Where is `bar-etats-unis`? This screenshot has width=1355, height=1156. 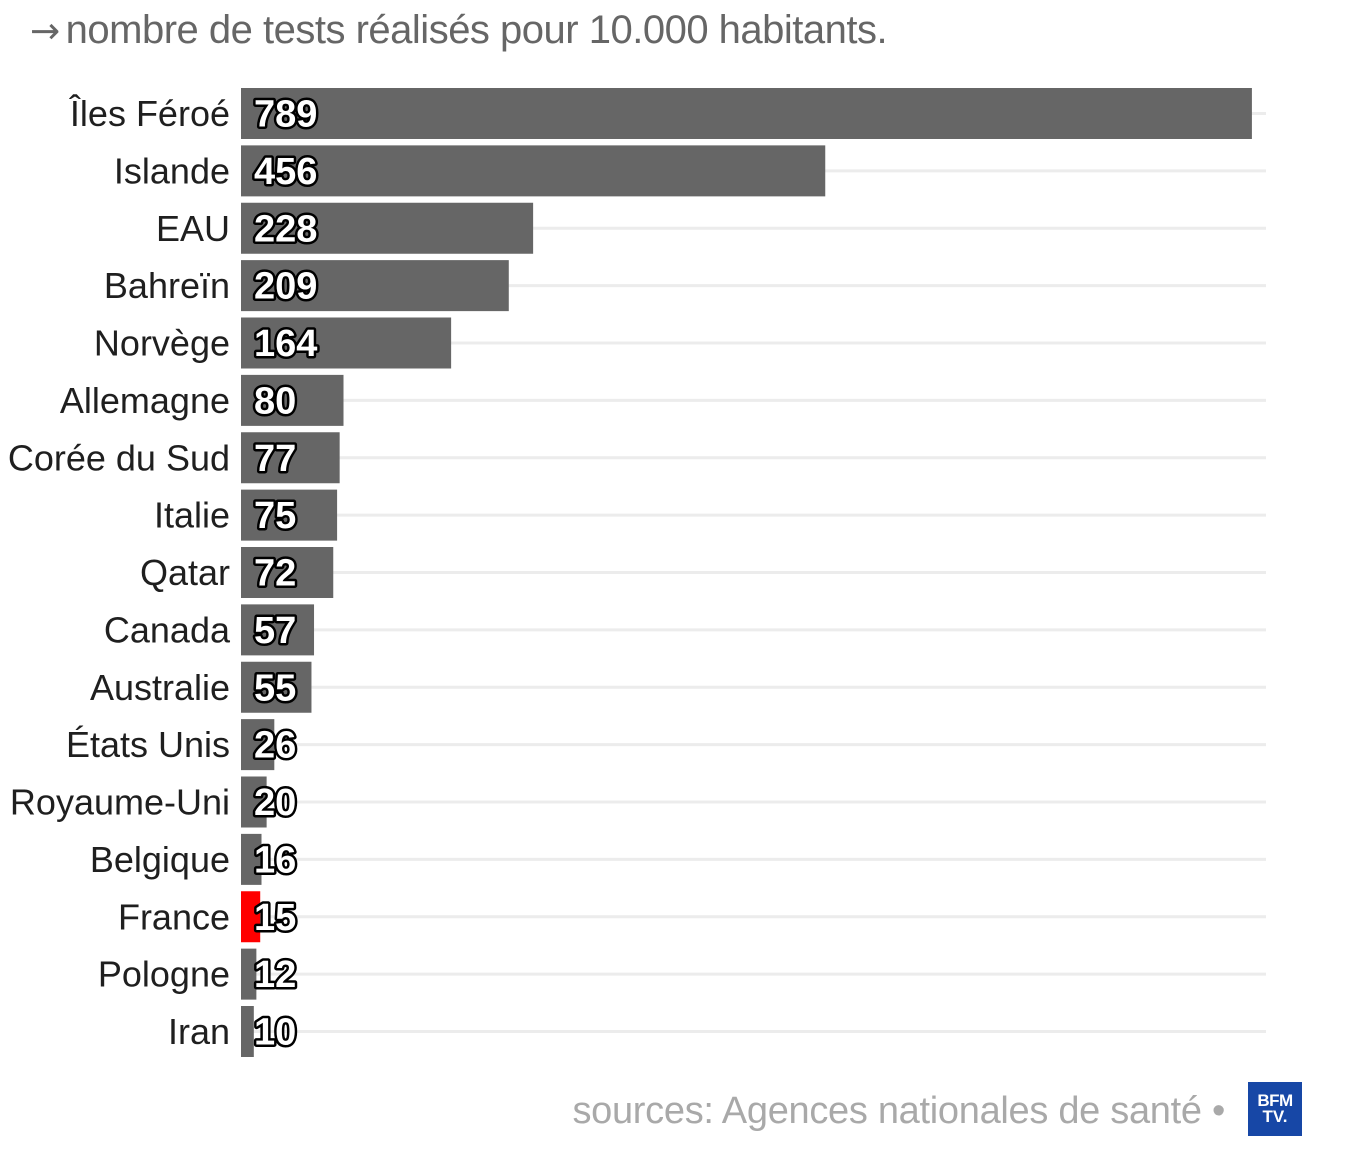
bar-etats-unis is located at coordinates (258, 745).